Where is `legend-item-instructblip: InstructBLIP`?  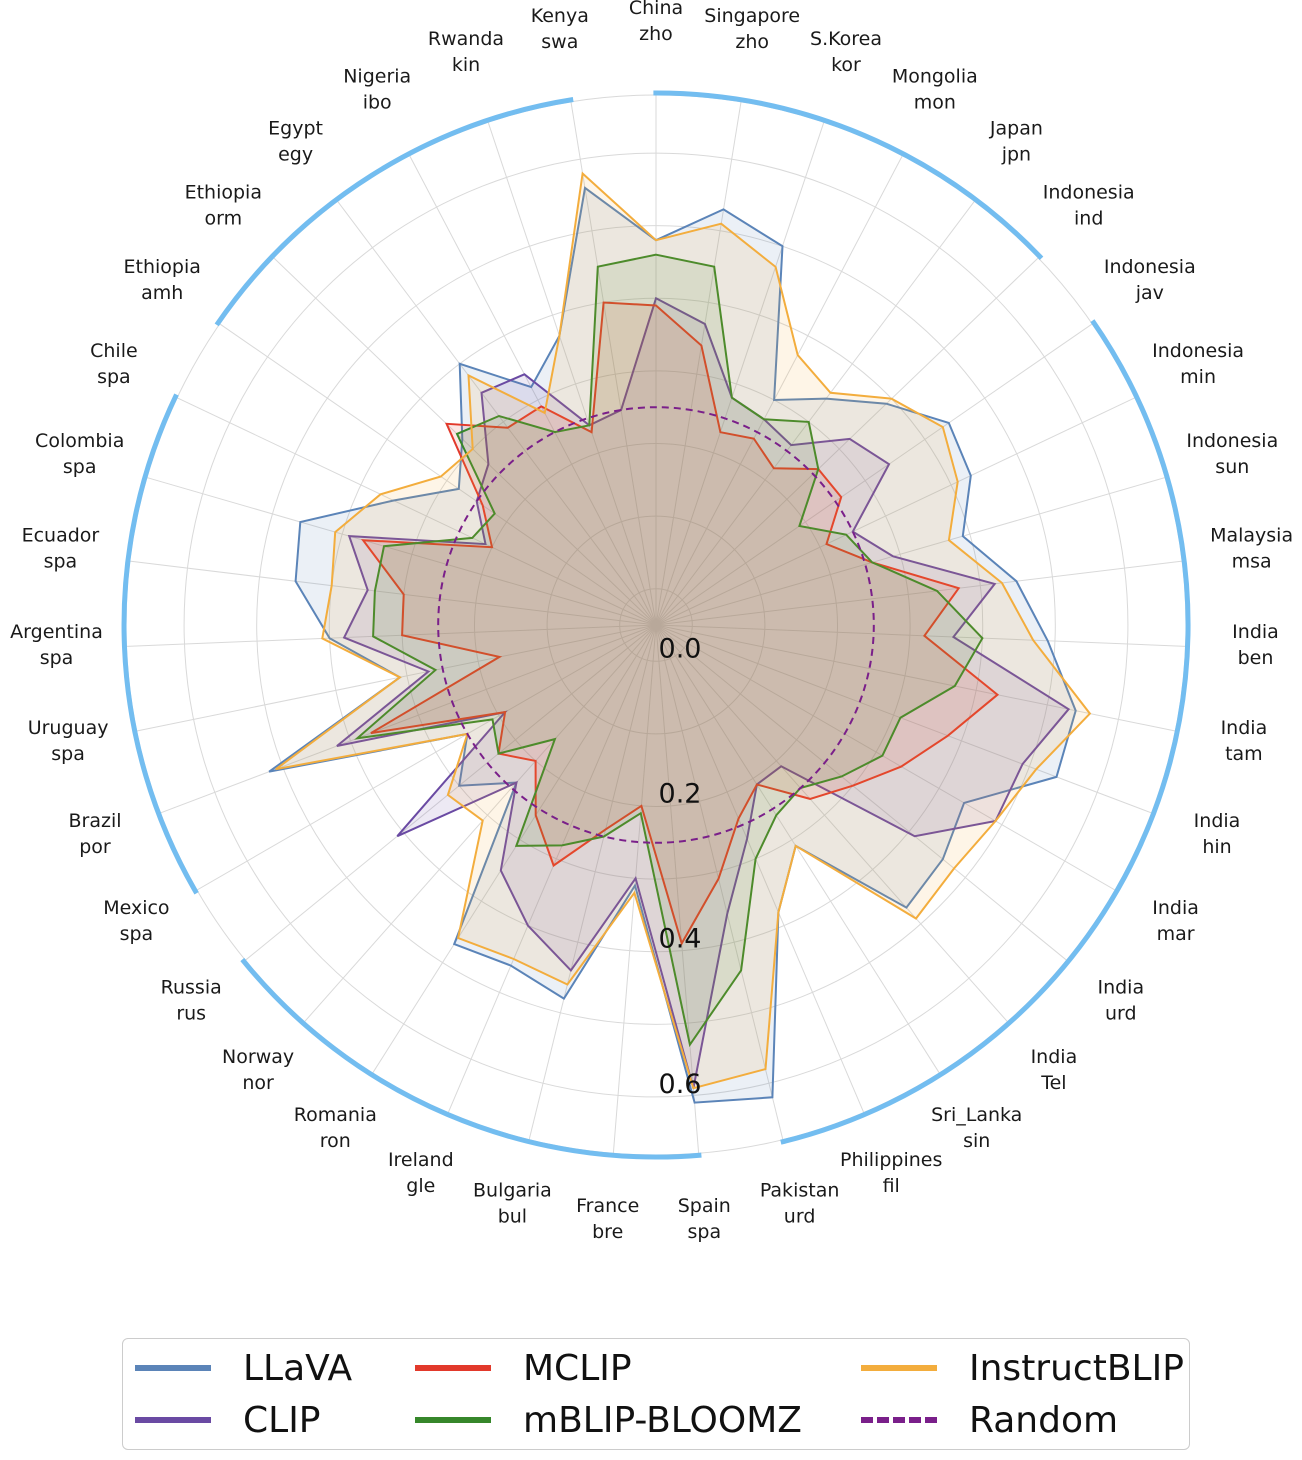 legend-item-instructblip: InstructBLIP is located at coordinates (1022, 1368).